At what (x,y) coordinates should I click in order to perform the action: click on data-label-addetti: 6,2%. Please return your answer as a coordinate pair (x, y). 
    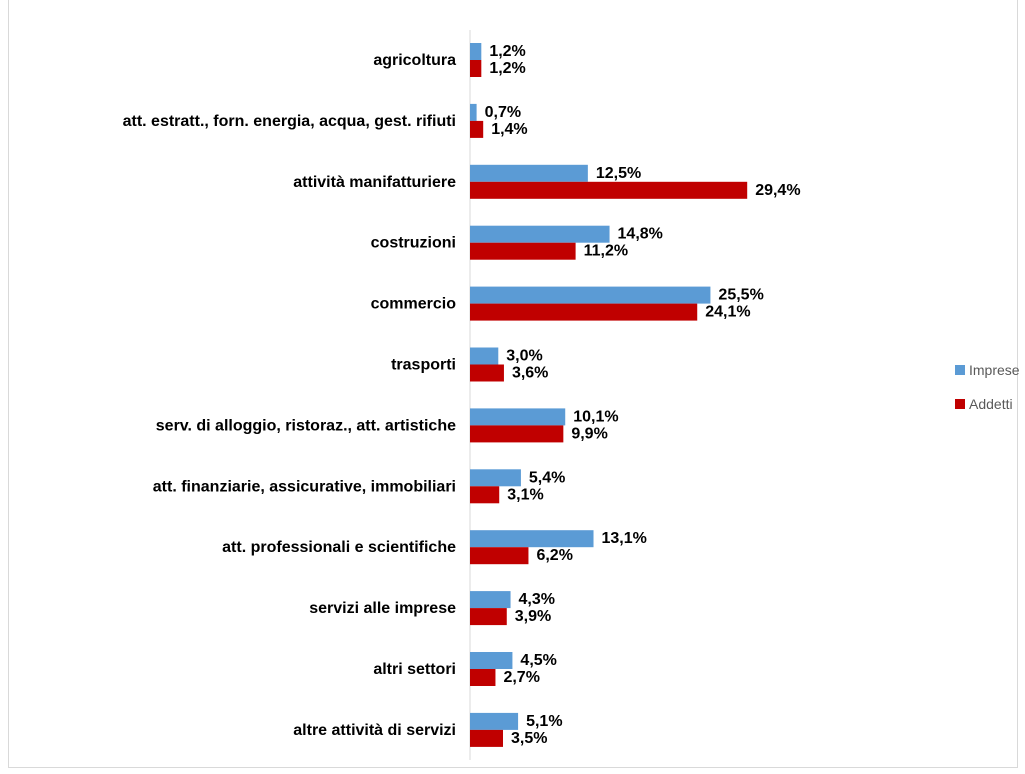
    Looking at the image, I should click on (554, 555).